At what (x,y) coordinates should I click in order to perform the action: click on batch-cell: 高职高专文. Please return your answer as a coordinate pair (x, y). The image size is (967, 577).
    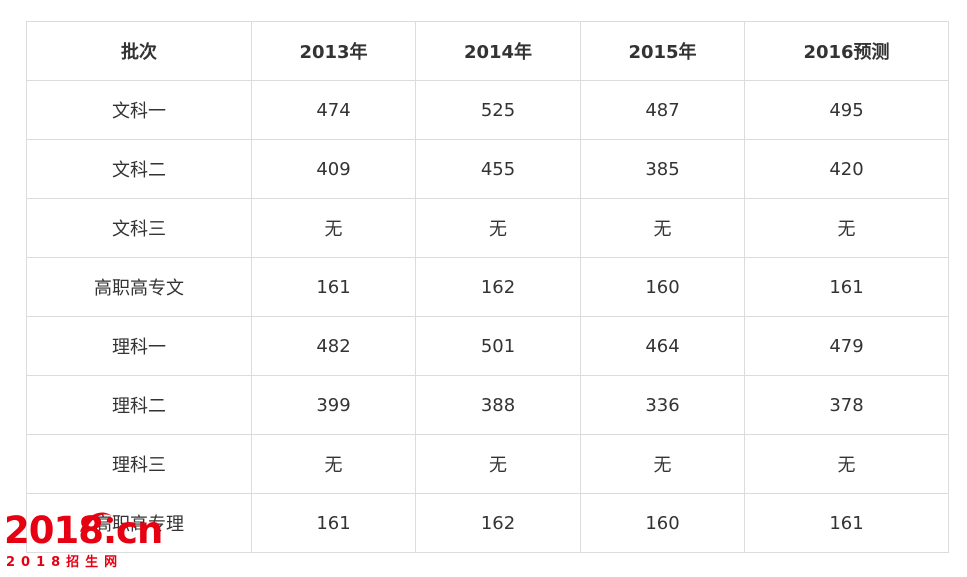
    Looking at the image, I should click on (139, 287).